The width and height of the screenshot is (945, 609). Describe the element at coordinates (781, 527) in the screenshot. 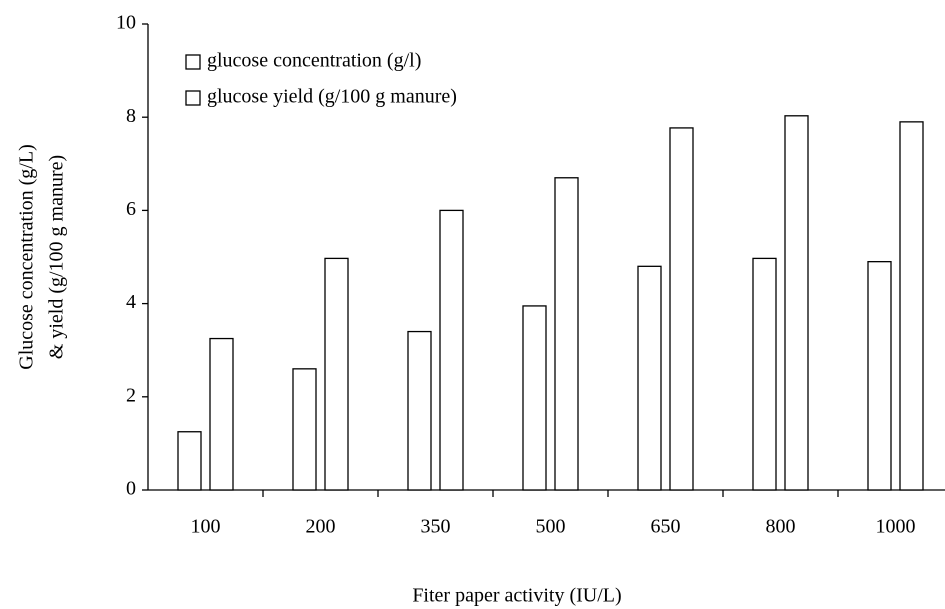

I see `x-tick-label: 800` at that location.